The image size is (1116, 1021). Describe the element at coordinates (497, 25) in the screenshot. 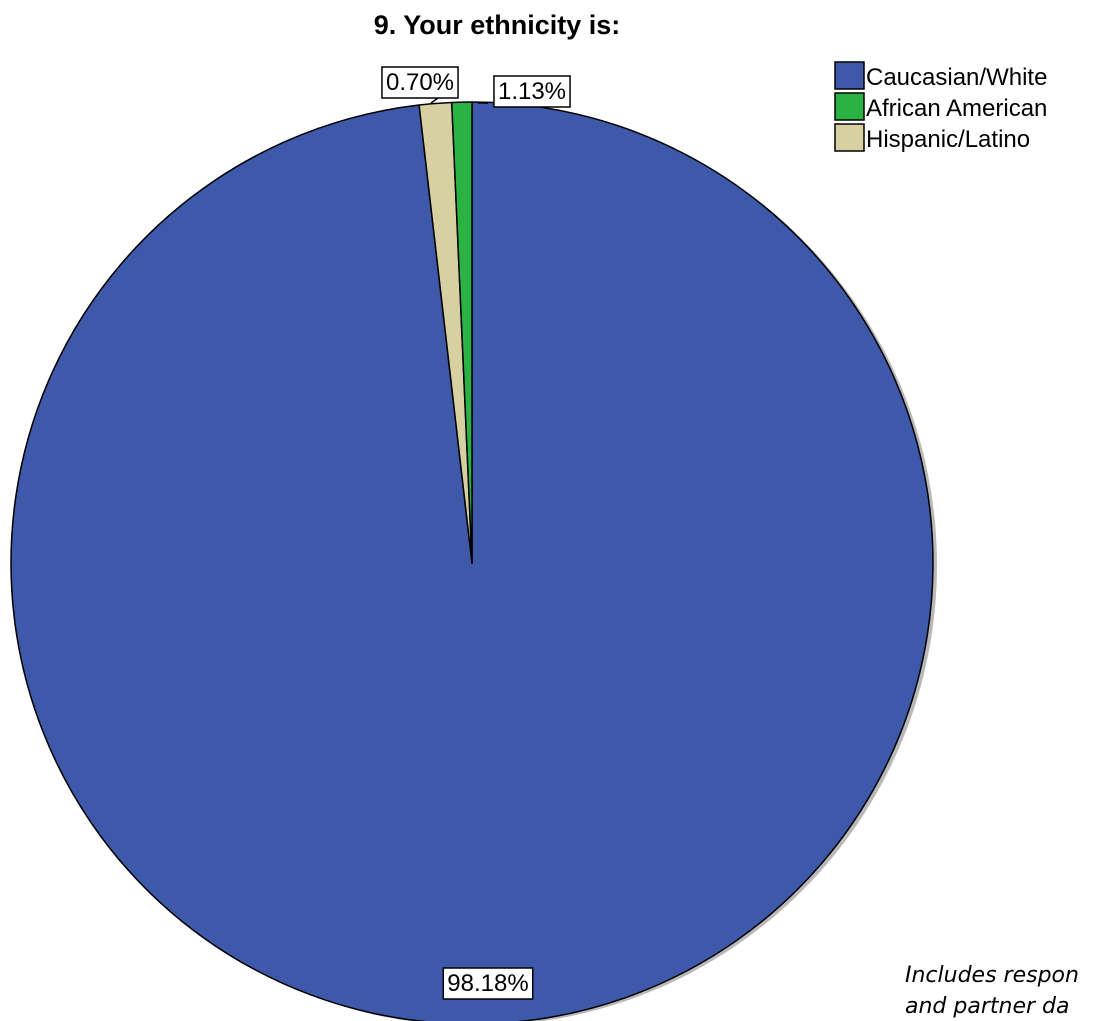

I see `chart-title: 9. Your ethnicity is:` at that location.